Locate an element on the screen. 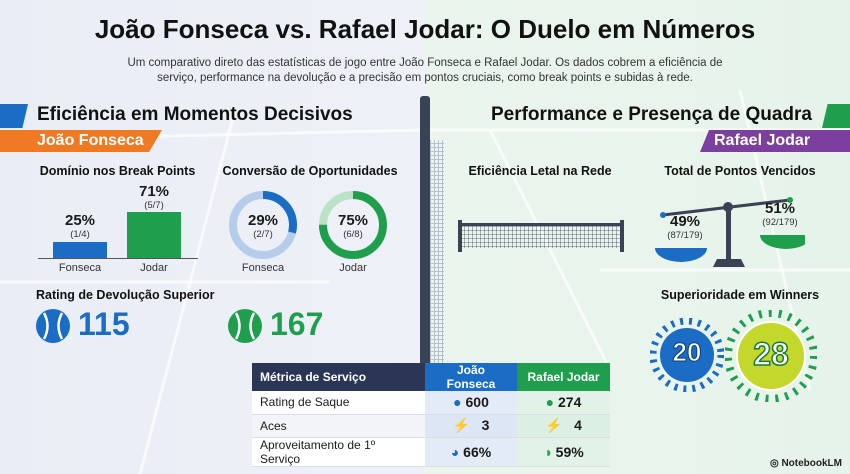  bar-jodar-label: Jodar is located at coordinates (154, 268).